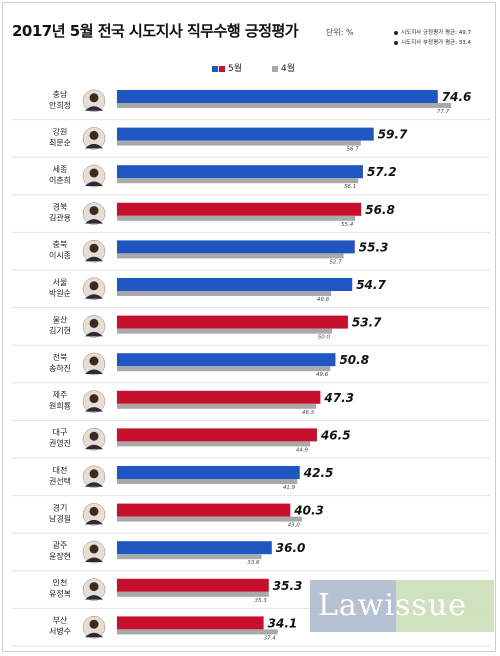 The width and height of the screenshot is (500, 656). What do you see at coordinates (318, 473) in the screenshot?
I see `data-label-may: 42.5` at bounding box center [318, 473].